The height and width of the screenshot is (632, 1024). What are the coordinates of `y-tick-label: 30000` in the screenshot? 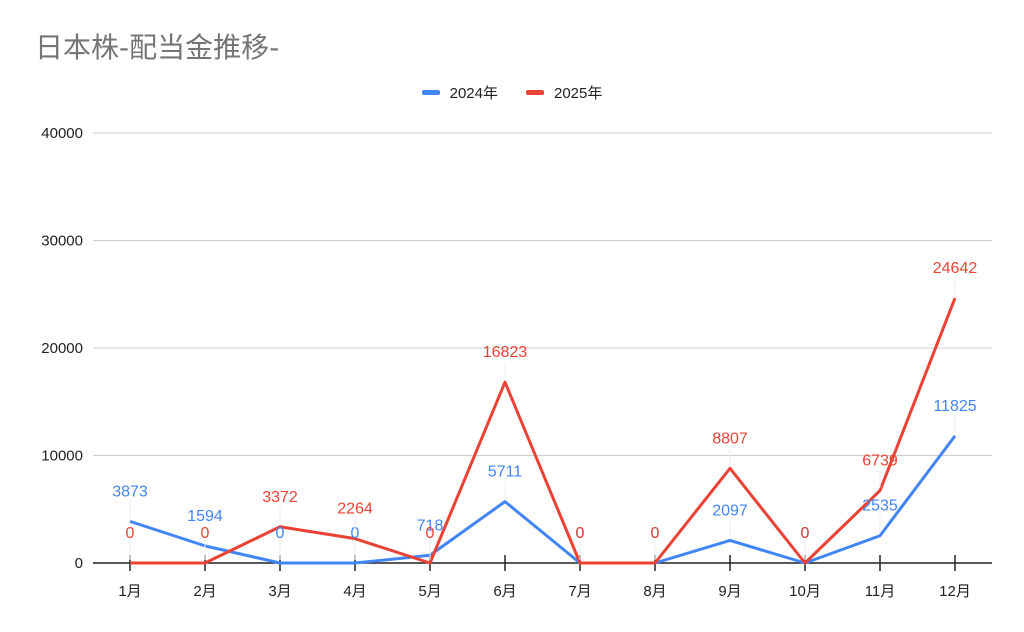 It's located at (62, 241).